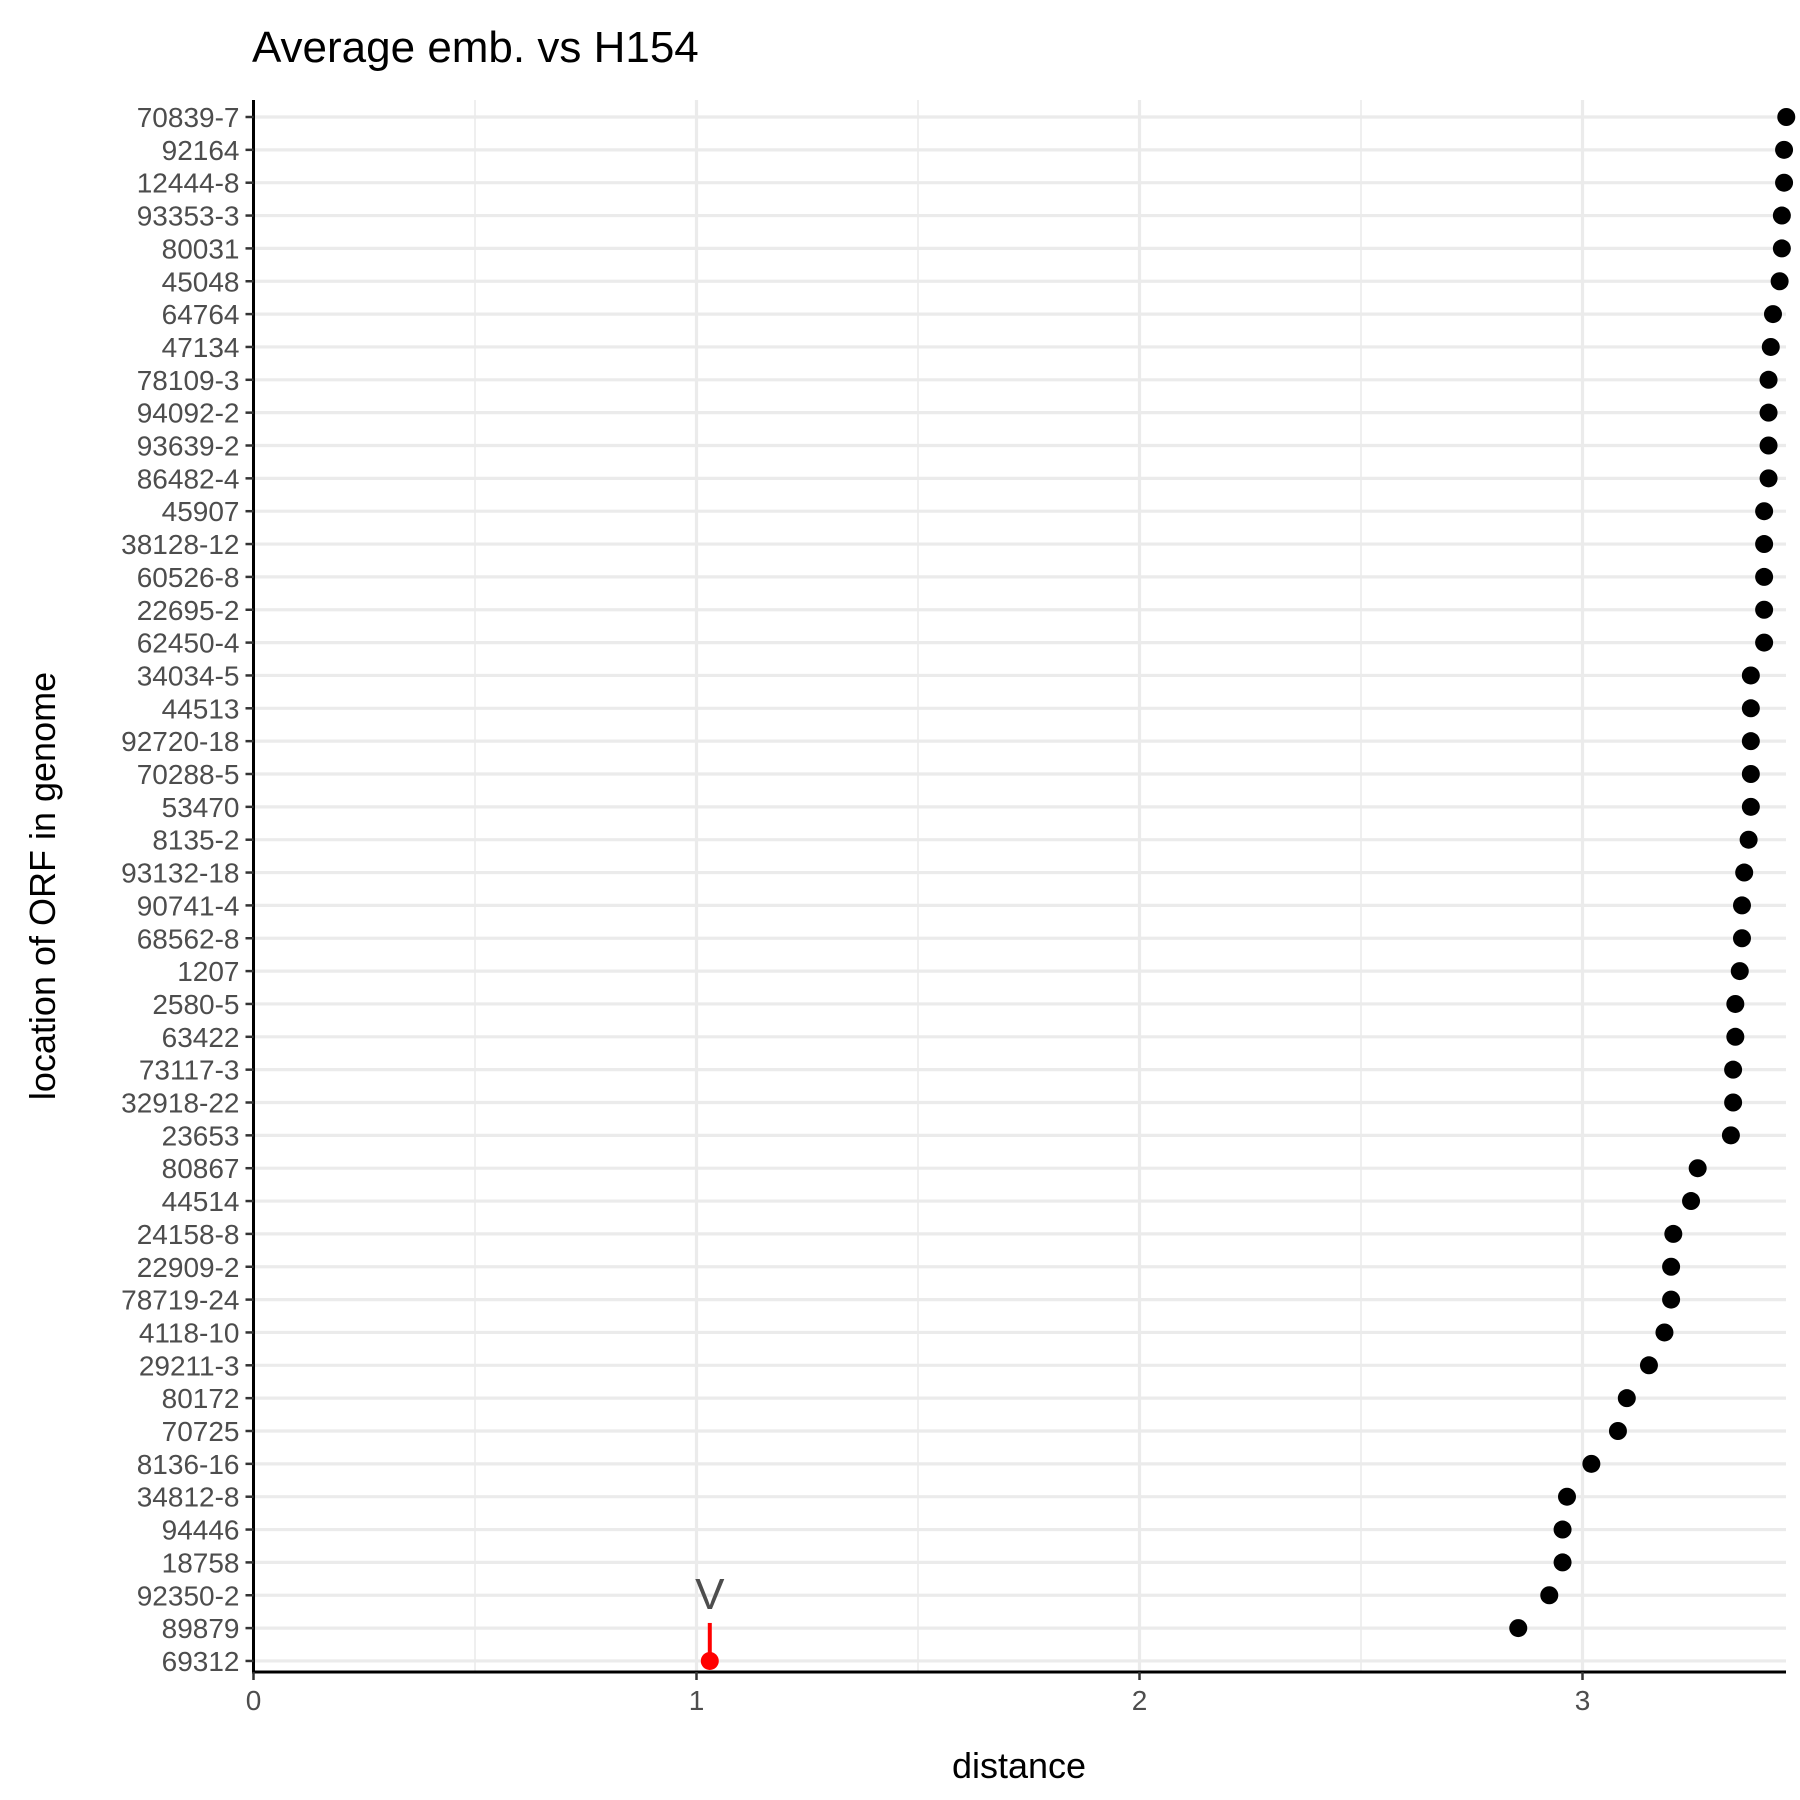 The image size is (1800, 1800). I want to click on y-tick-label: 92720-18, so click(180, 741).